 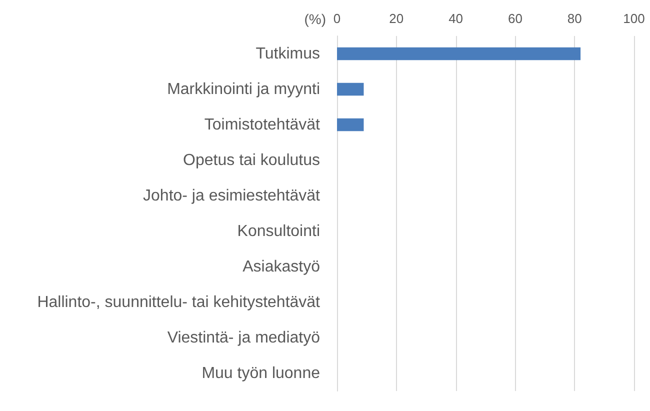 I want to click on x-tick-label: 0, so click(x=337, y=18).